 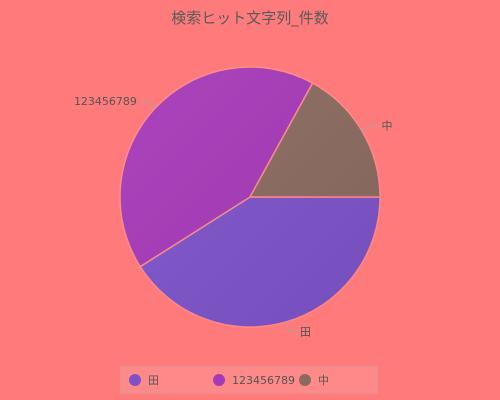 I want to click on slice-label: 123456789, so click(x=105, y=101).